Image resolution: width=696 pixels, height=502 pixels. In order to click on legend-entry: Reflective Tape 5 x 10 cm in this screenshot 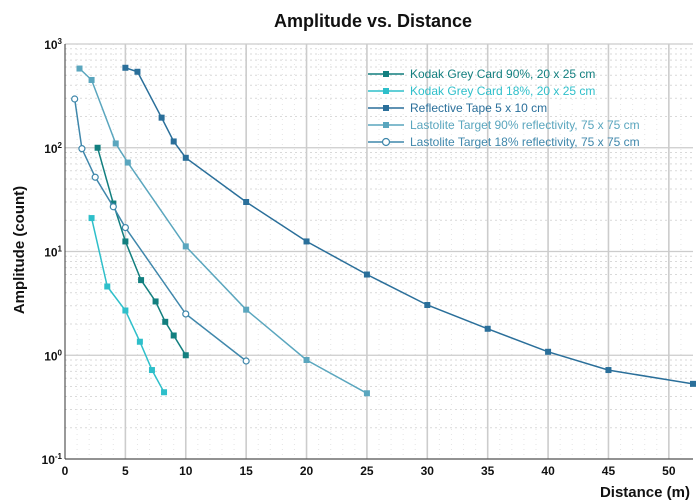, I will do `click(457, 108)`.